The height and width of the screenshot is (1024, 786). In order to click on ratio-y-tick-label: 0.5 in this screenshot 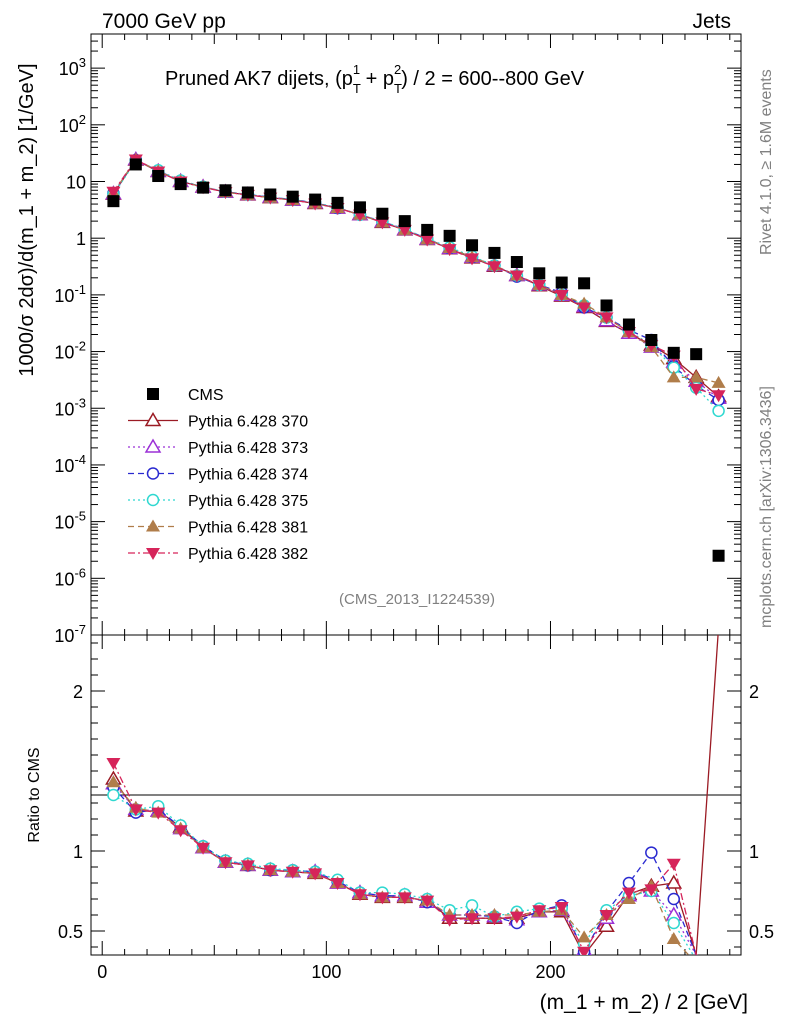, I will do `click(70, 932)`.